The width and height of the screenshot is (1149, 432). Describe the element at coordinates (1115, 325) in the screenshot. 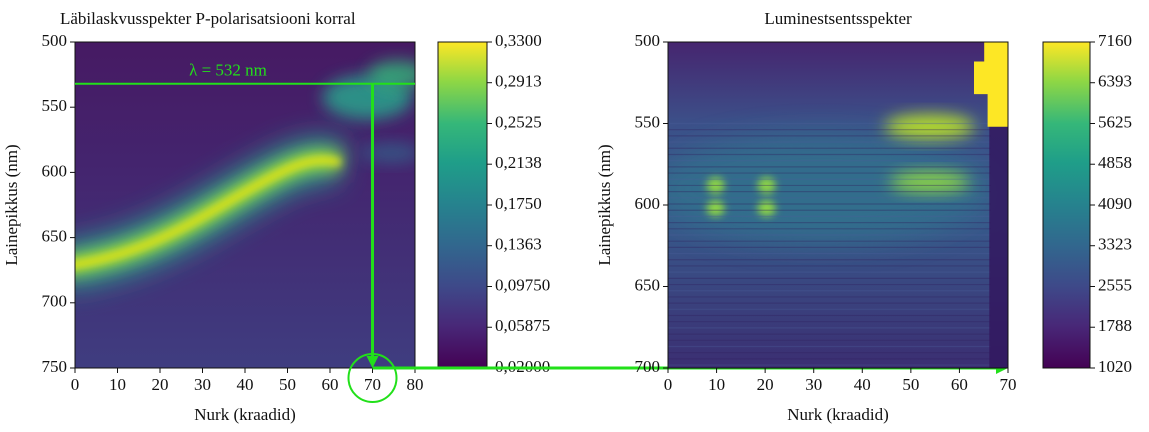

I see `colorbar-tick-label: 1788` at that location.